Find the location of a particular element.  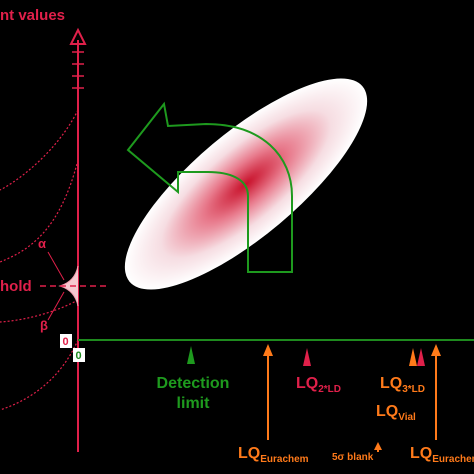

lq-3ld-label: LQ3*LD is located at coordinates (402, 385).